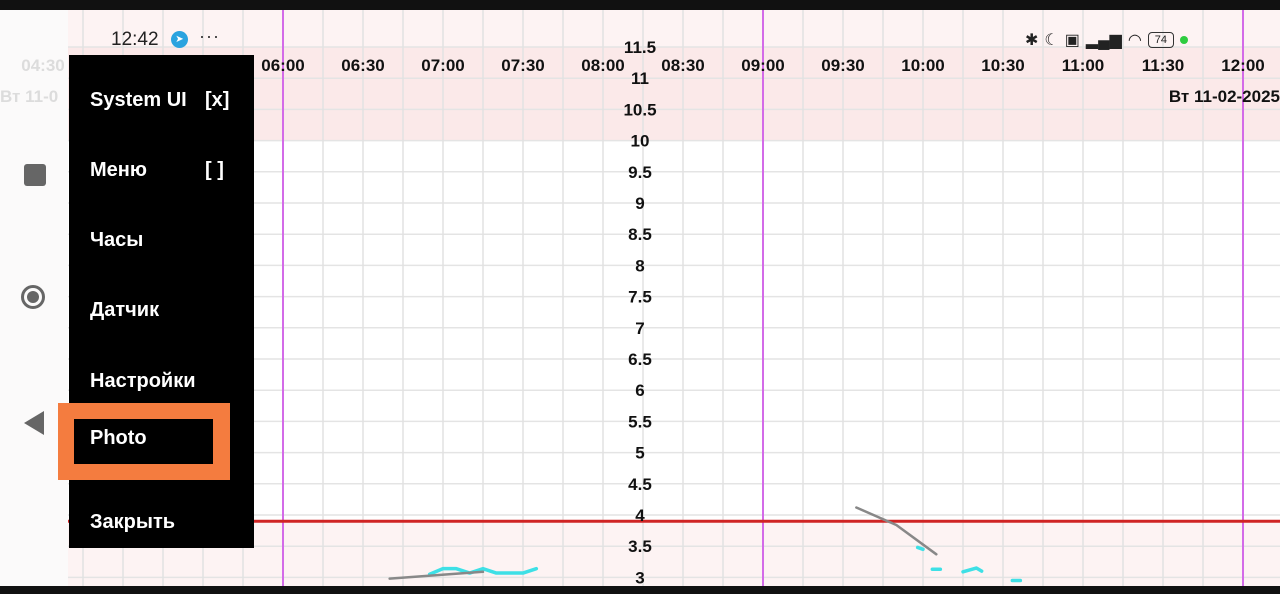  What do you see at coordinates (135, 39) in the screenshot?
I see `status-time: 12:42` at bounding box center [135, 39].